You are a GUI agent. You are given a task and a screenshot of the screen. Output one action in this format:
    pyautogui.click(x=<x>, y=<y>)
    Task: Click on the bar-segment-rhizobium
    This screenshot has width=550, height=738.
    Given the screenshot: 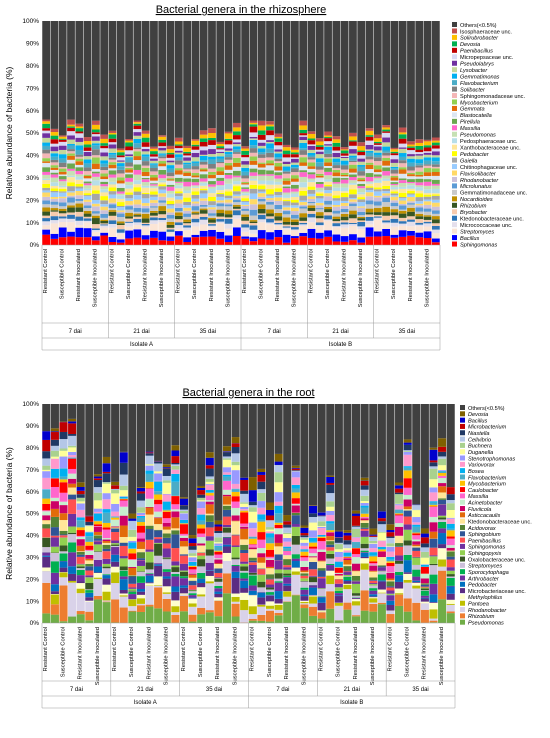 What is the action you would take?
    pyautogui.click(x=311, y=209)
    